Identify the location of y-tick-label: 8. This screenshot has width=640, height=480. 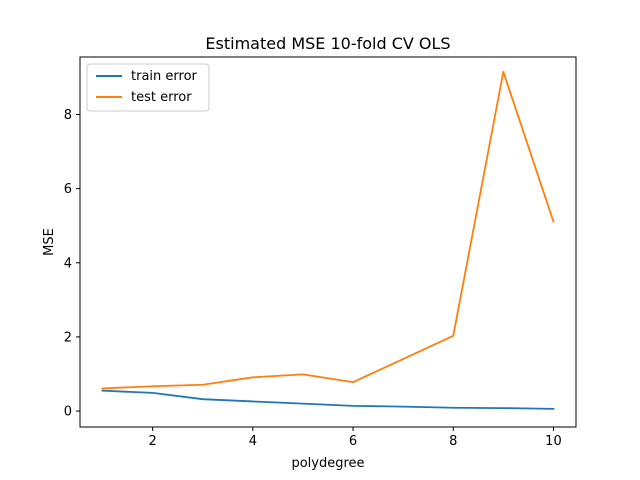
(68, 115).